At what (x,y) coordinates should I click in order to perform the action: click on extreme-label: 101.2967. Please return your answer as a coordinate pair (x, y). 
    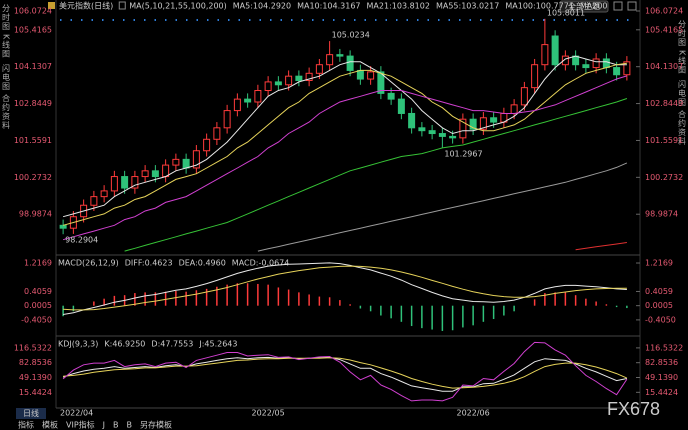
    Looking at the image, I should click on (463, 153).